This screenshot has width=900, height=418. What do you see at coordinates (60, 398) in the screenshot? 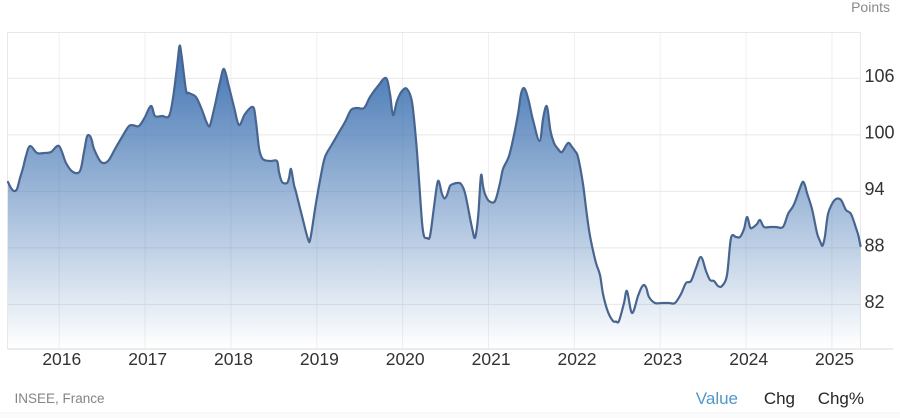
I see `svg-text: INSEE, France` at bounding box center [60, 398].